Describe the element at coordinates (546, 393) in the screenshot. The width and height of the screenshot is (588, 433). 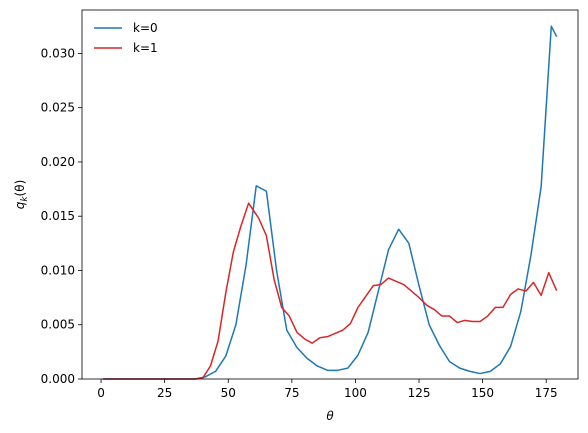
I see `x-tick-label: 175` at that location.